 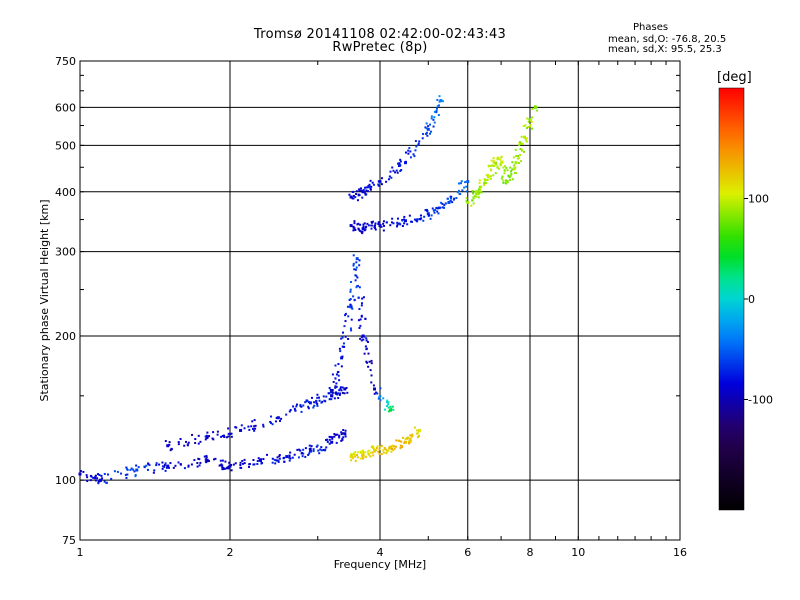 What do you see at coordinates (578, 552) in the screenshot?
I see `x-tick-label: 10` at bounding box center [578, 552].